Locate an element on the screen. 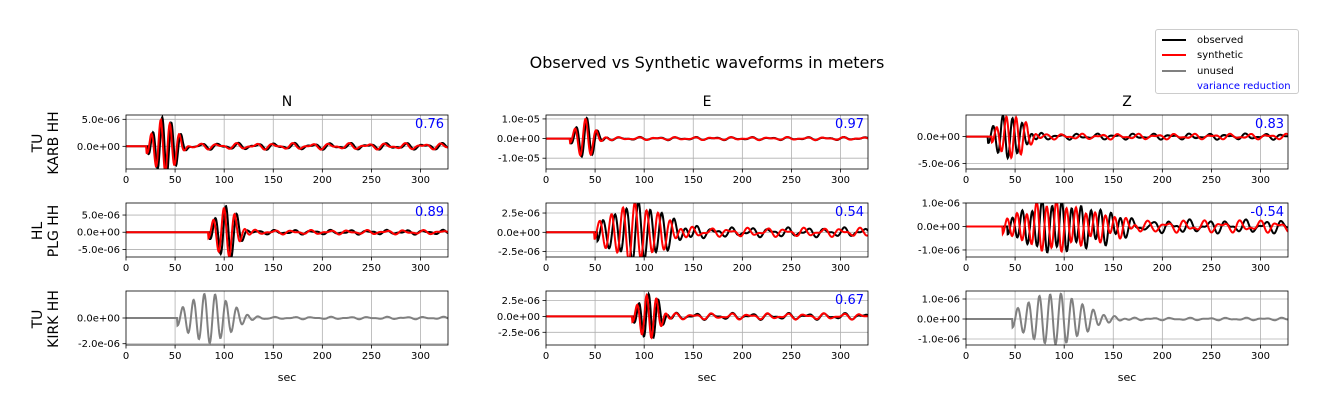 The height and width of the screenshot is (413, 1329). waveform-panel: 0 50 100 150 200 250 300 -5.0e-06 0.0e+00 0.83 is located at coordinates (1103, 150).